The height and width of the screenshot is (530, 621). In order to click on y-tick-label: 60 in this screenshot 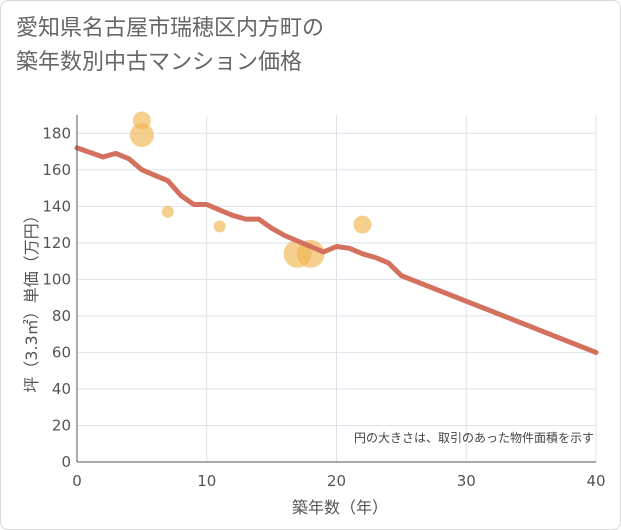, I will do `click(61, 352)`.